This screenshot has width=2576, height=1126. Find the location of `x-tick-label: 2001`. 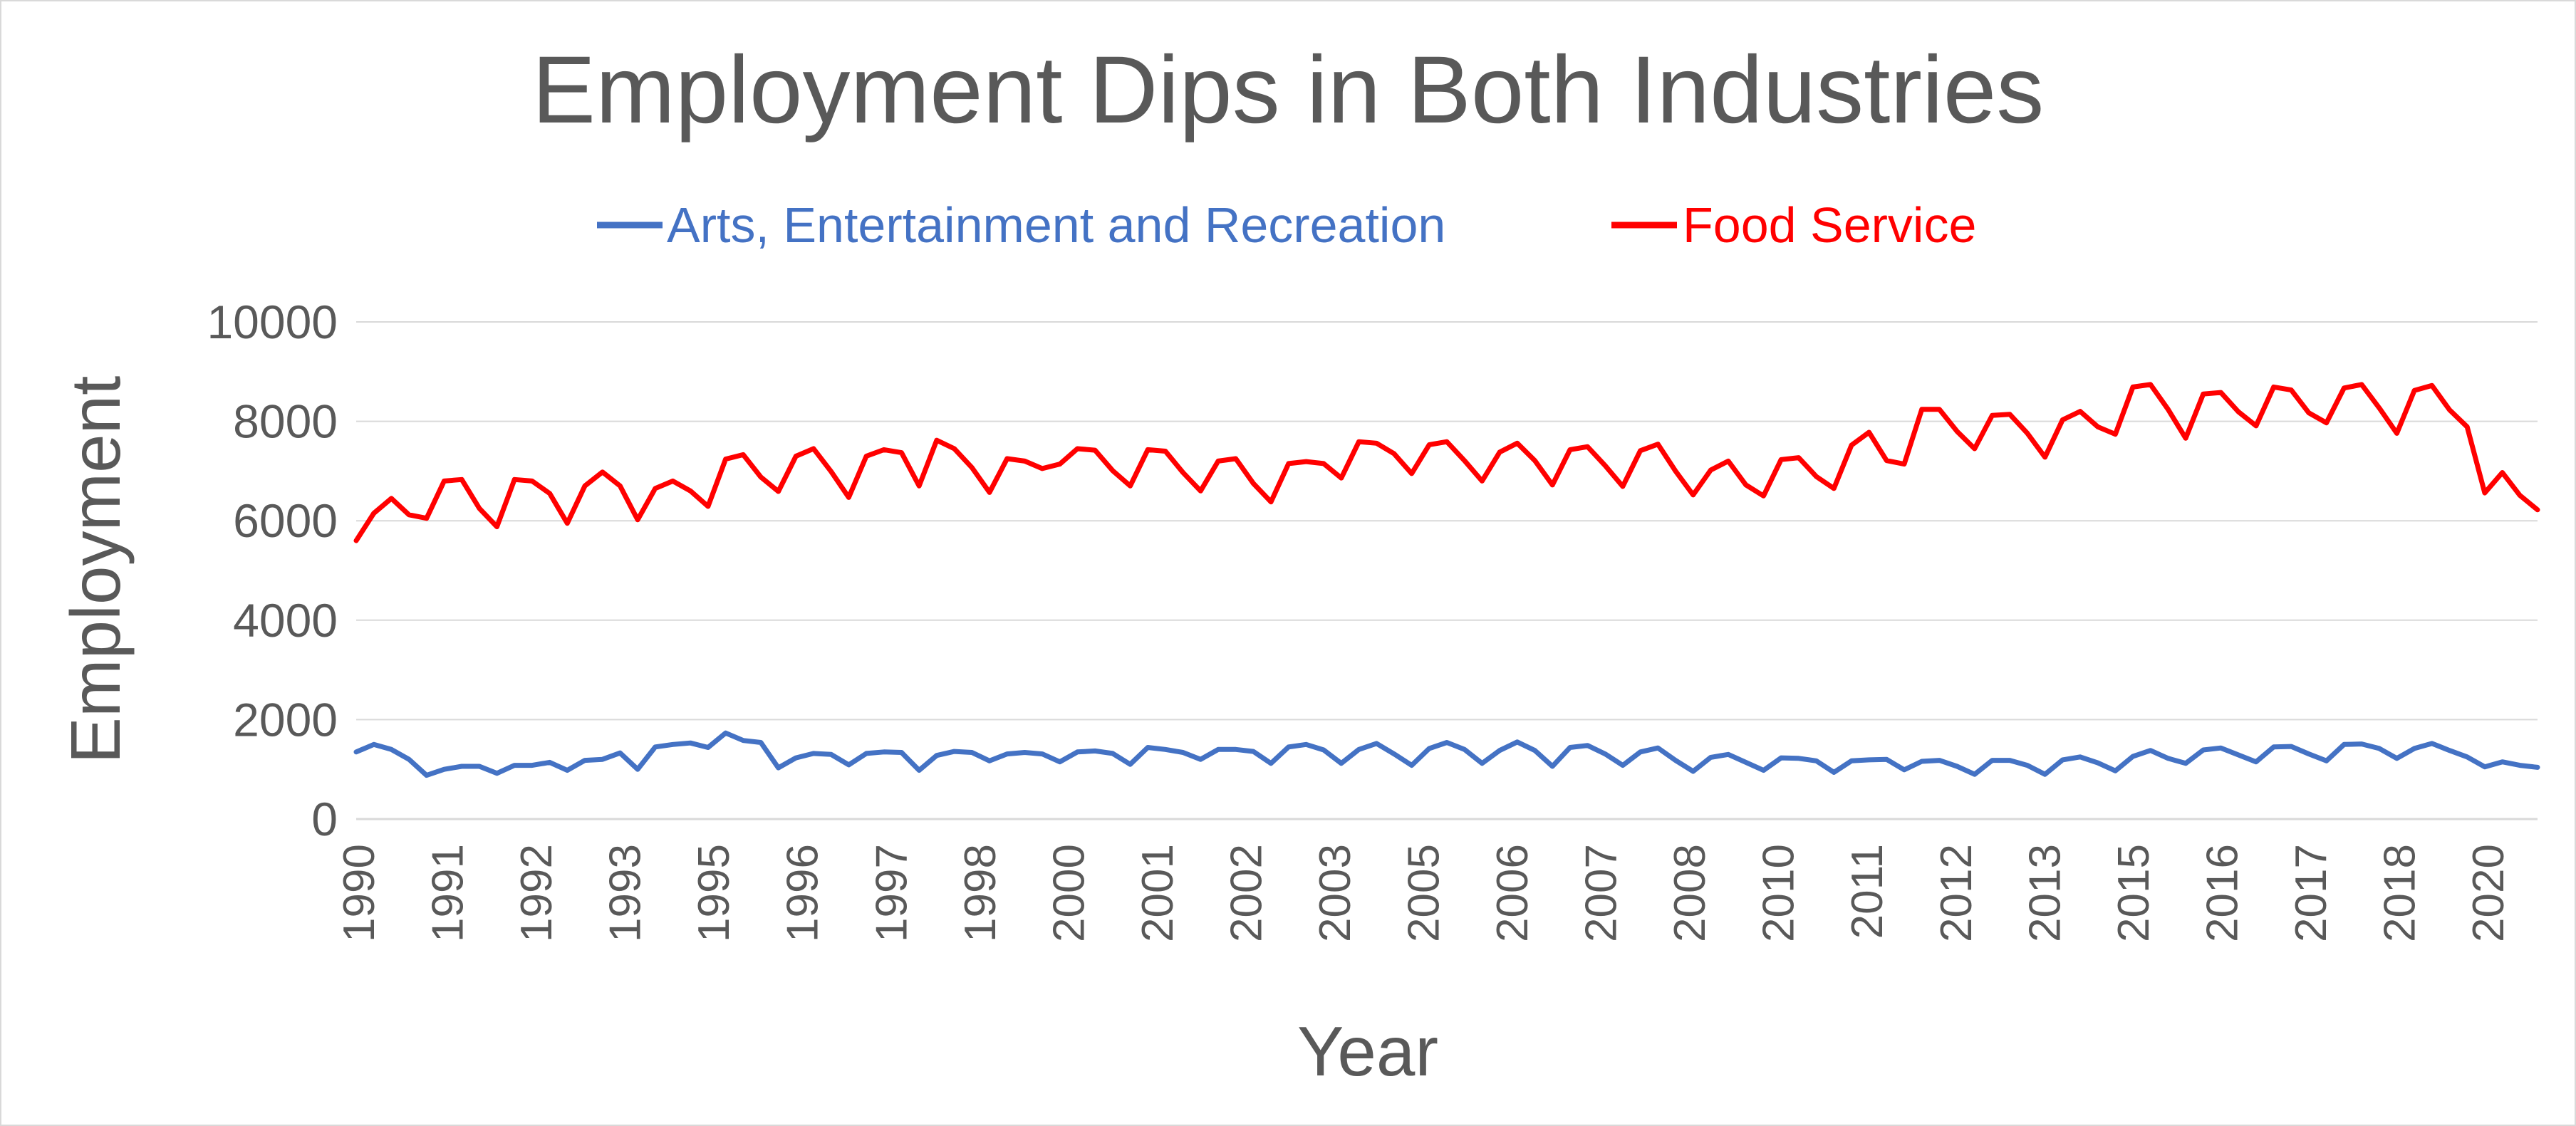

x-tick-label: 2001 is located at coordinates (1158, 893).